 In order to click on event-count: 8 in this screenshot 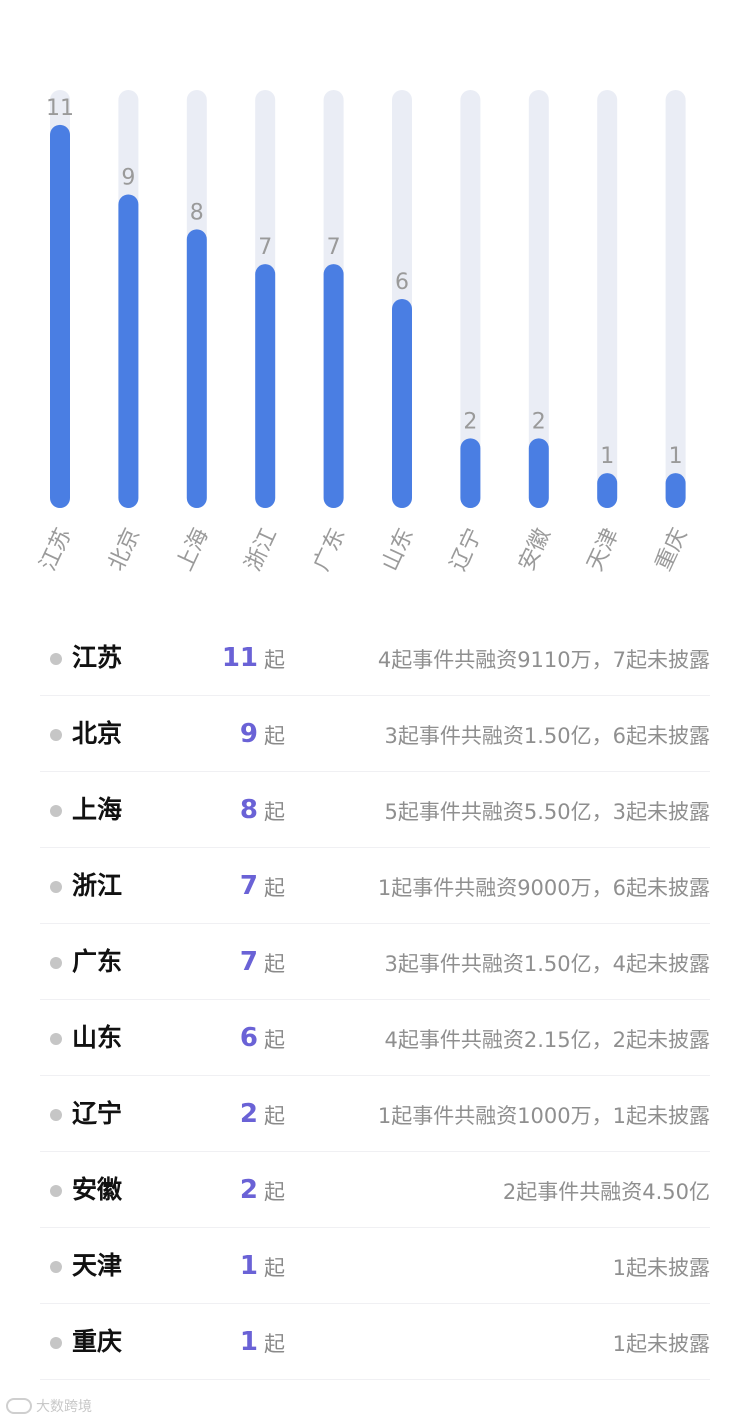, I will do `click(248, 810)`.